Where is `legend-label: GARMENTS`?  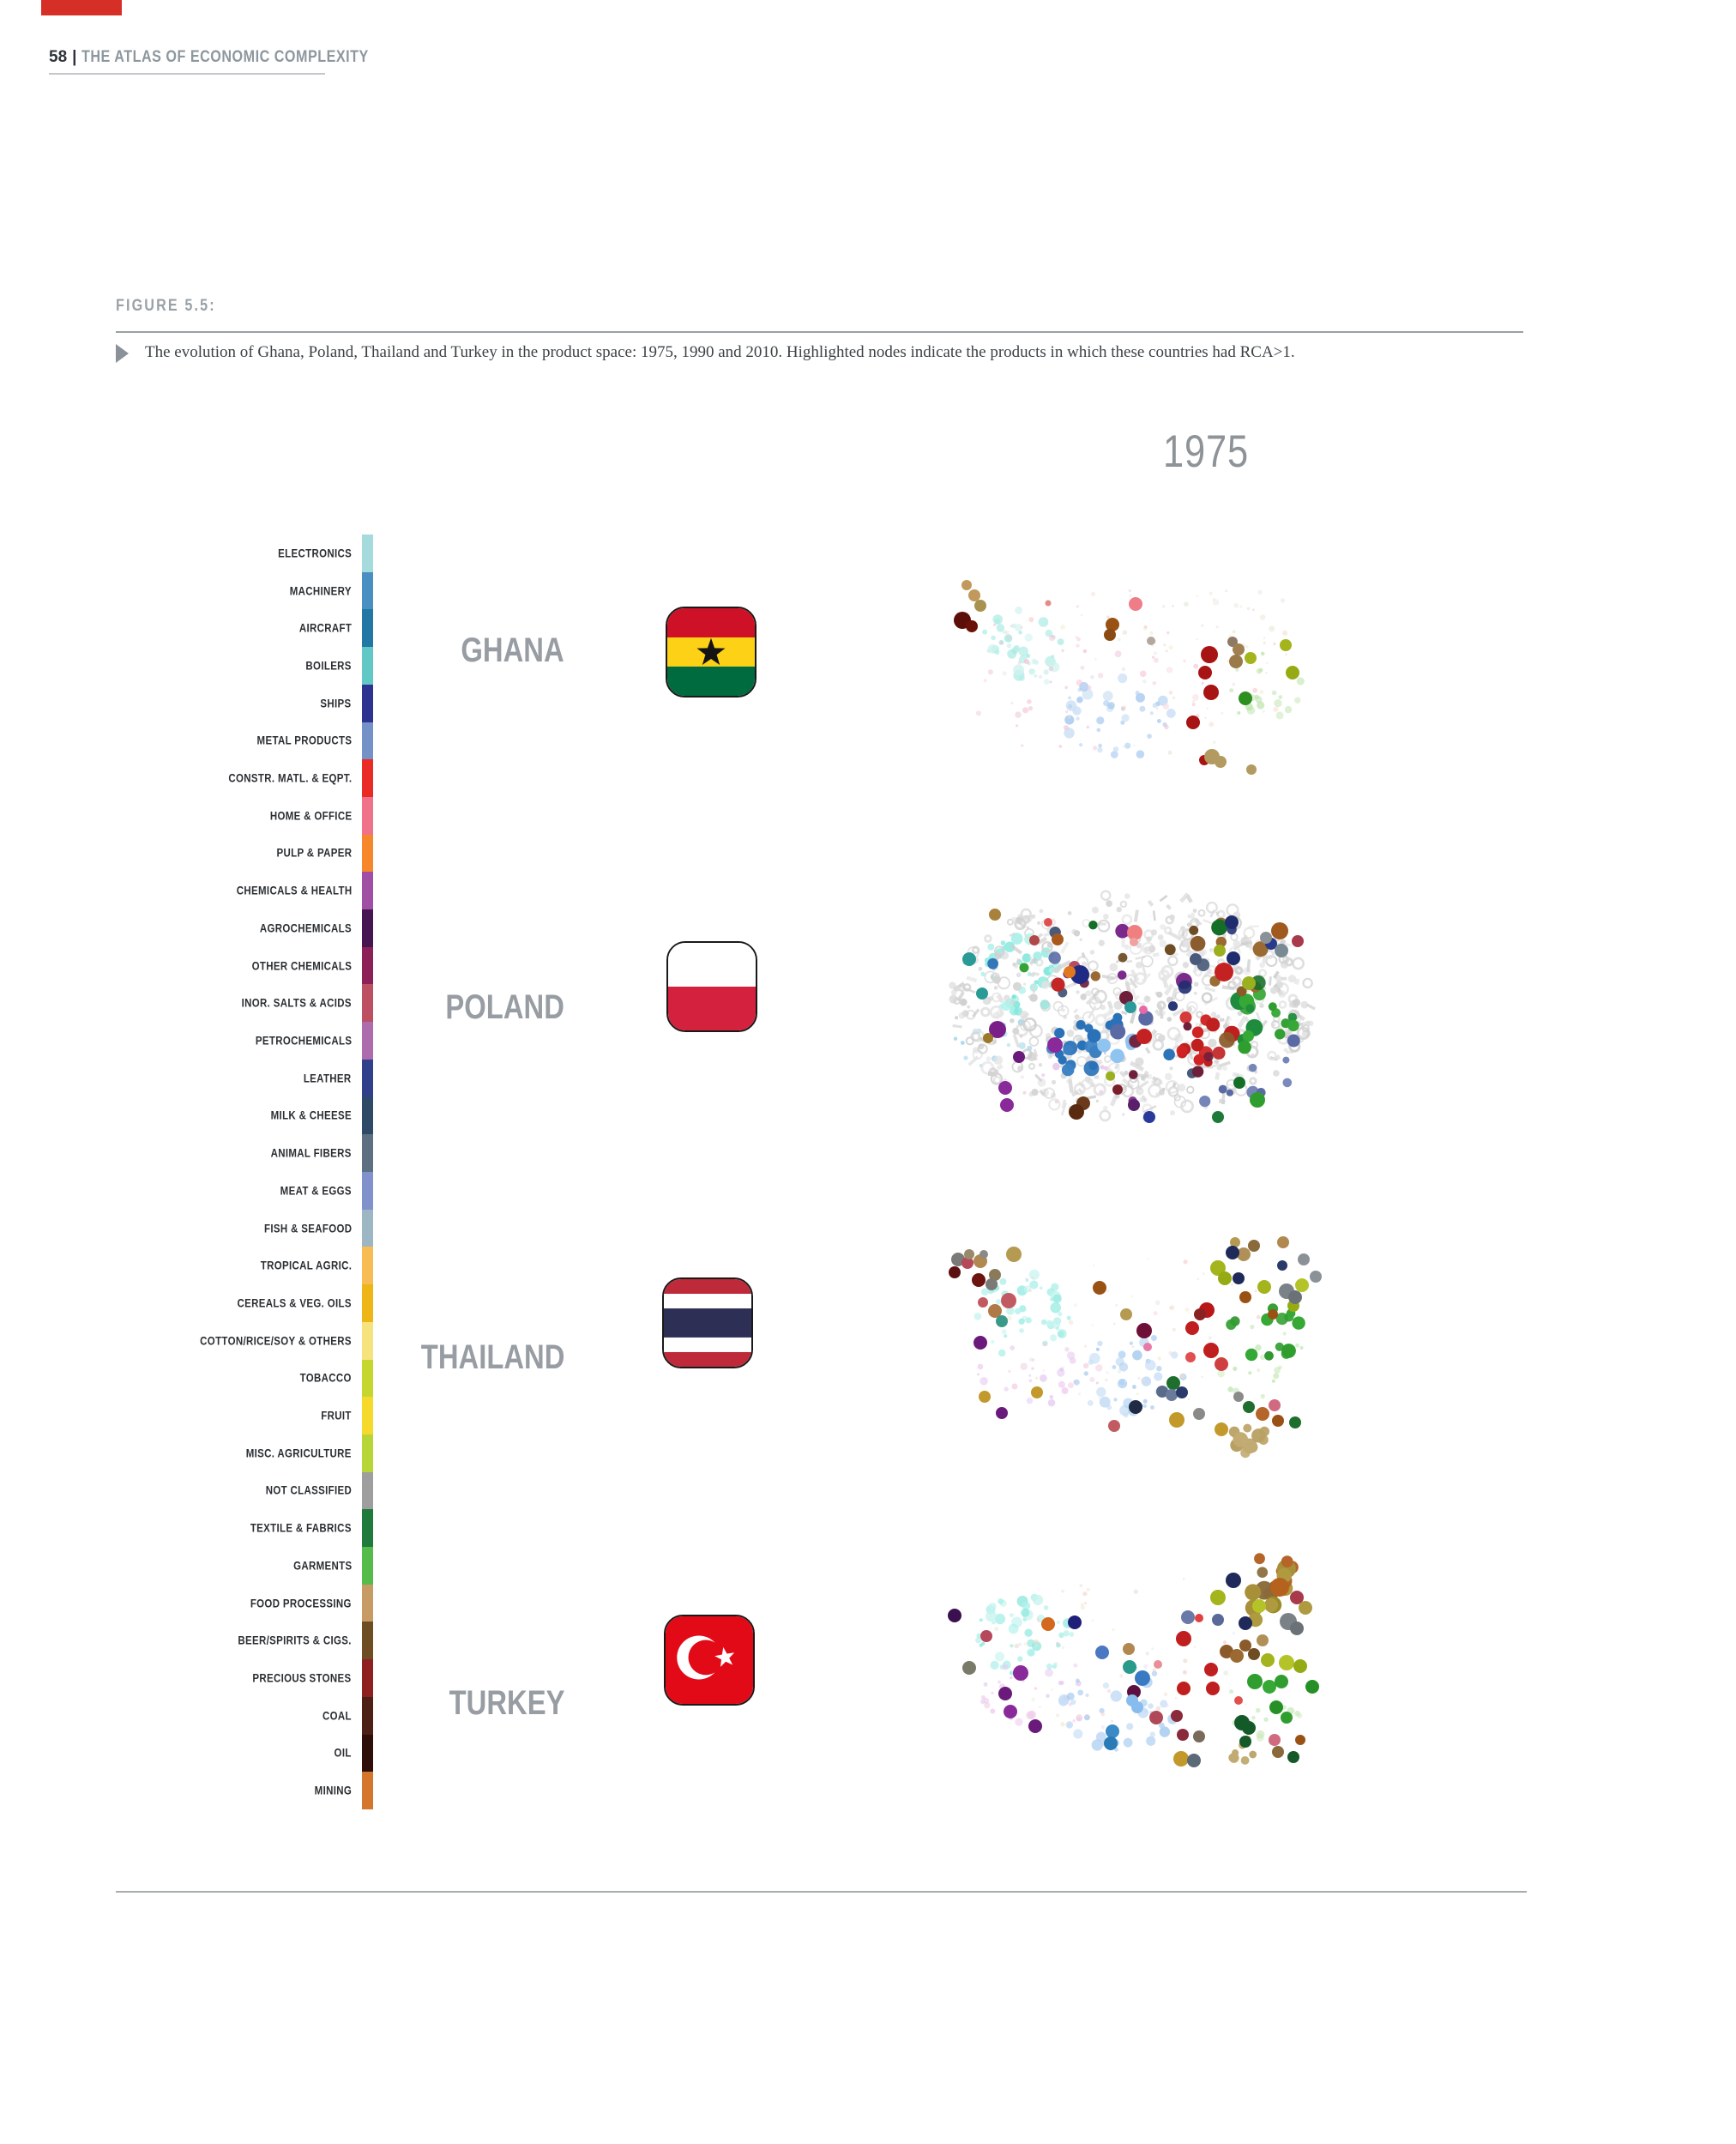 legend-label: GARMENTS is located at coordinates (322, 1566).